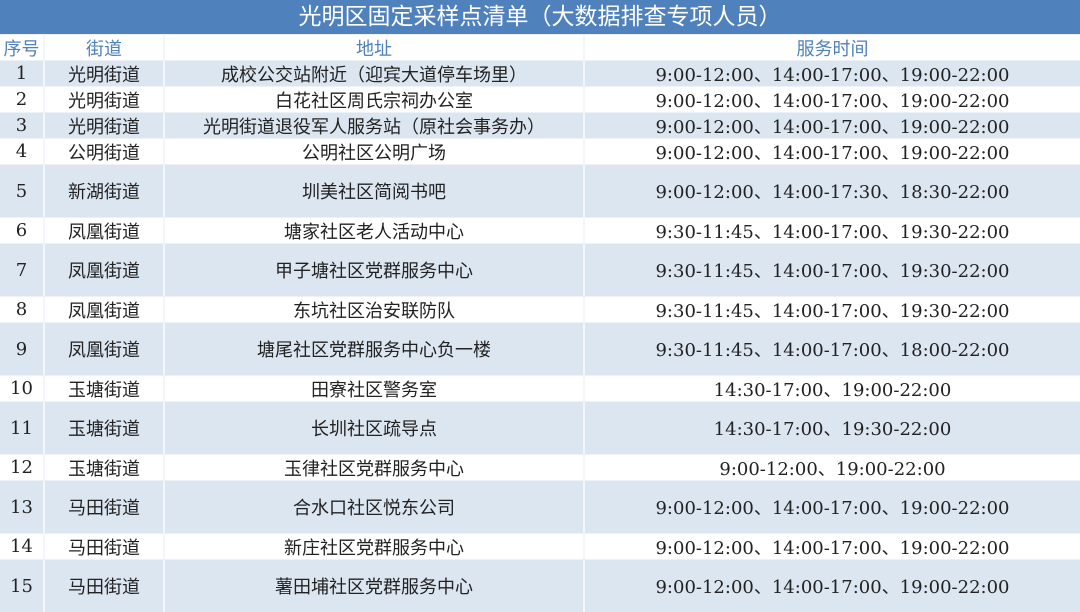  What do you see at coordinates (375, 428) in the screenshot?
I see `cell-address: 长圳社区疏导点` at bounding box center [375, 428].